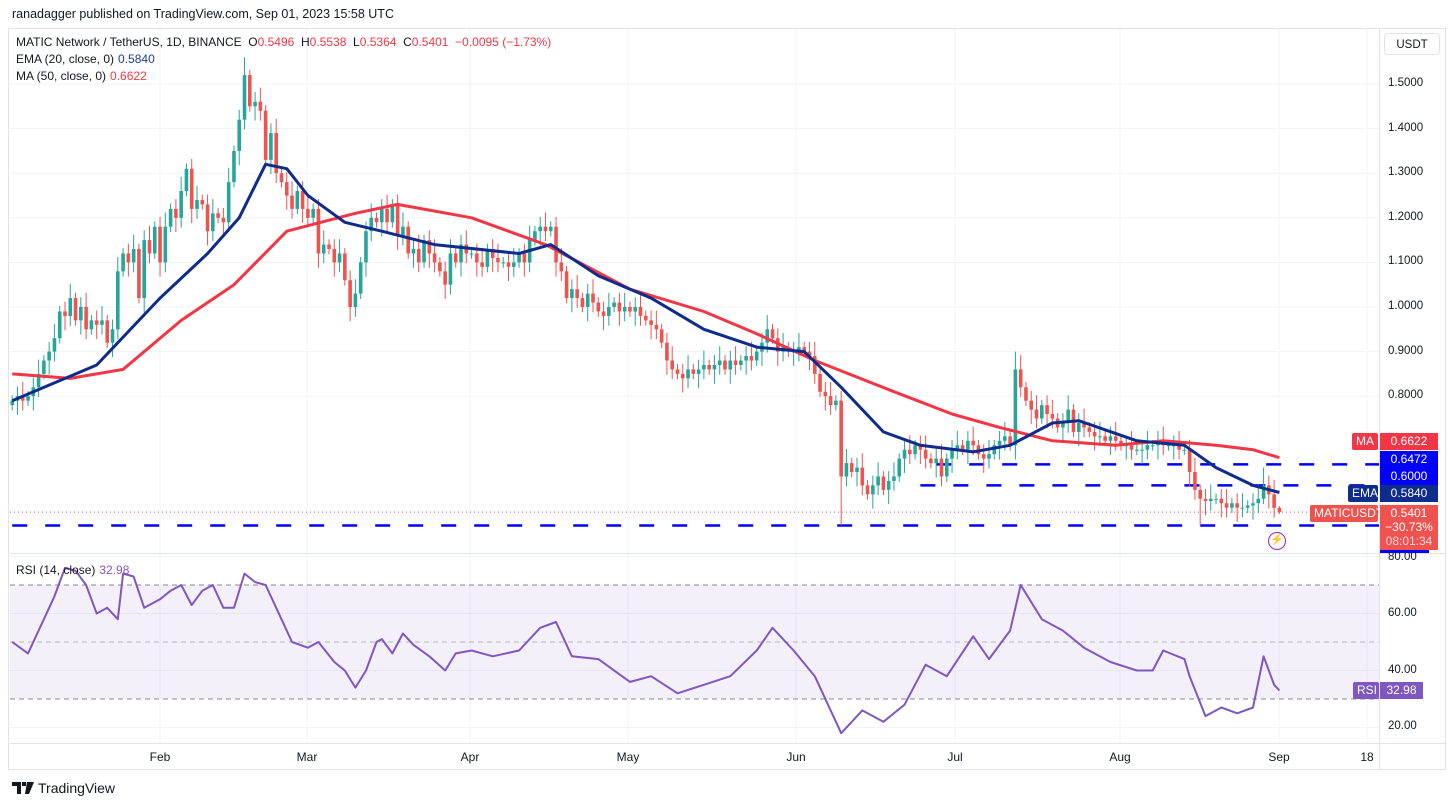 The height and width of the screenshot is (806, 1454). What do you see at coordinates (1365, 441) in the screenshot?
I see `ma-tag-label: MA` at bounding box center [1365, 441].